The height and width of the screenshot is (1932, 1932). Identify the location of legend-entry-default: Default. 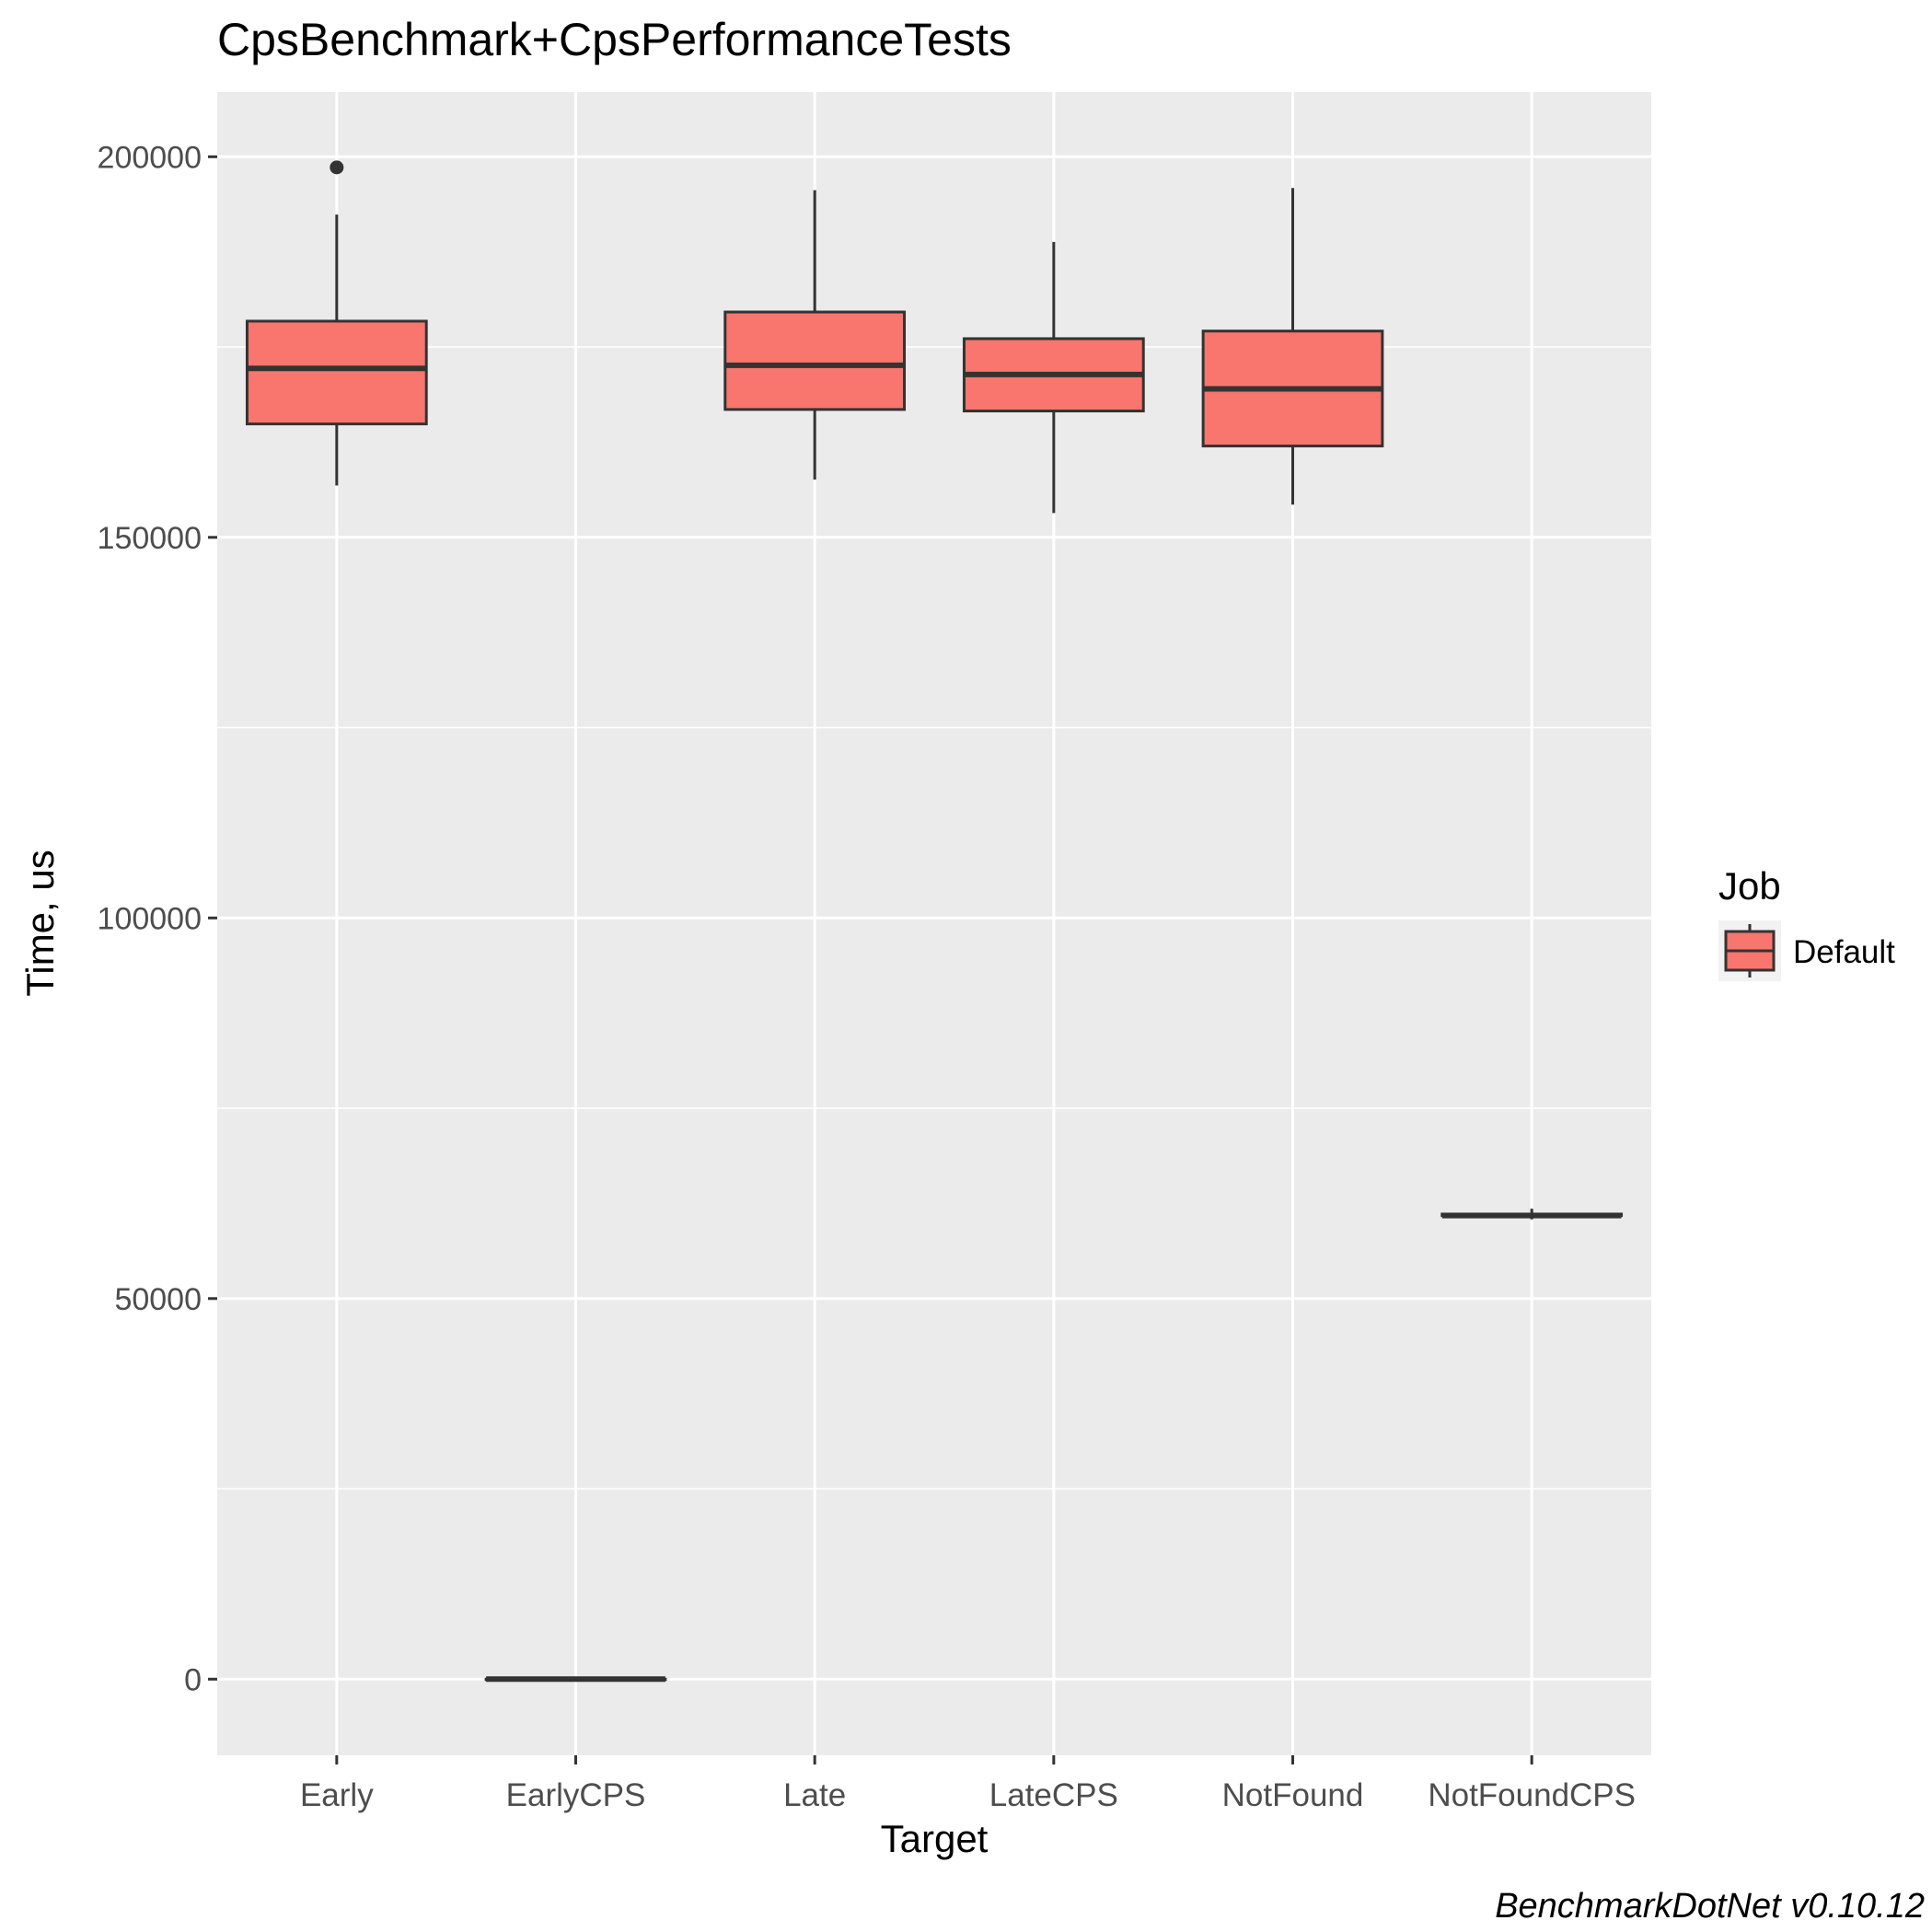
(1844, 952).